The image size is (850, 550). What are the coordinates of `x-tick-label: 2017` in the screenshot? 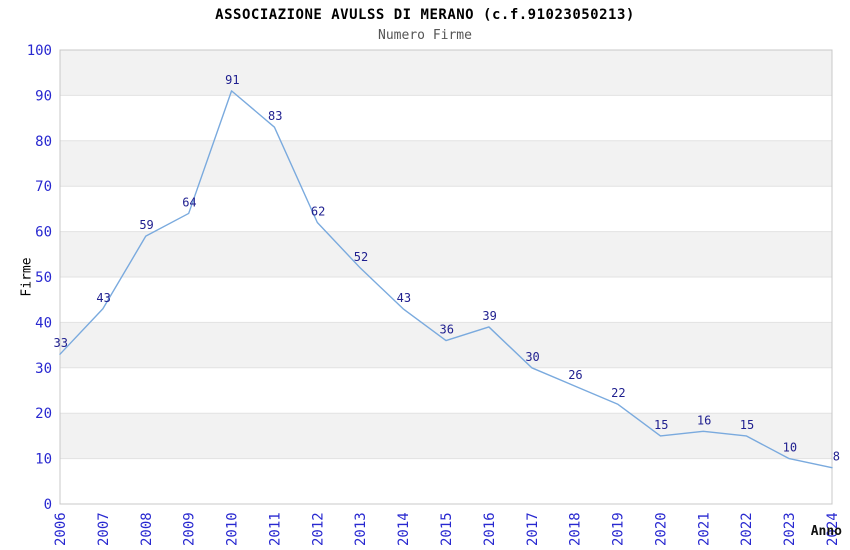 It's located at (533, 529).